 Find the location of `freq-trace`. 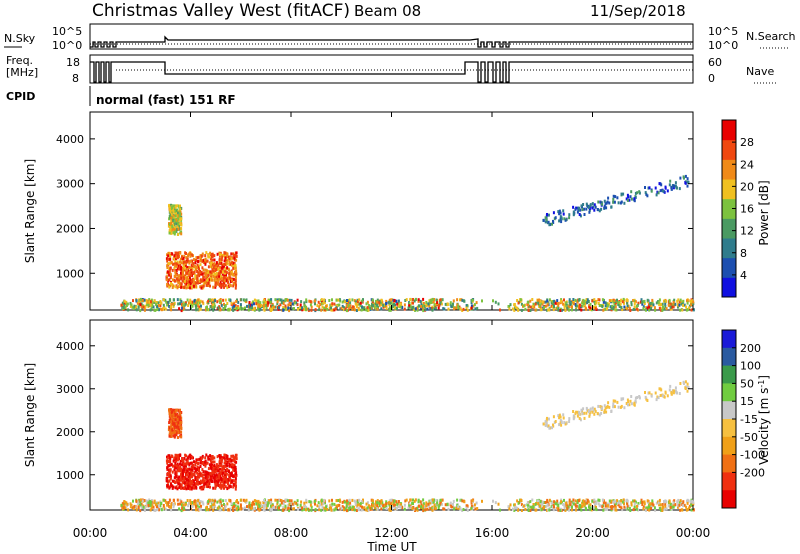

freq-trace is located at coordinates (391, 72).